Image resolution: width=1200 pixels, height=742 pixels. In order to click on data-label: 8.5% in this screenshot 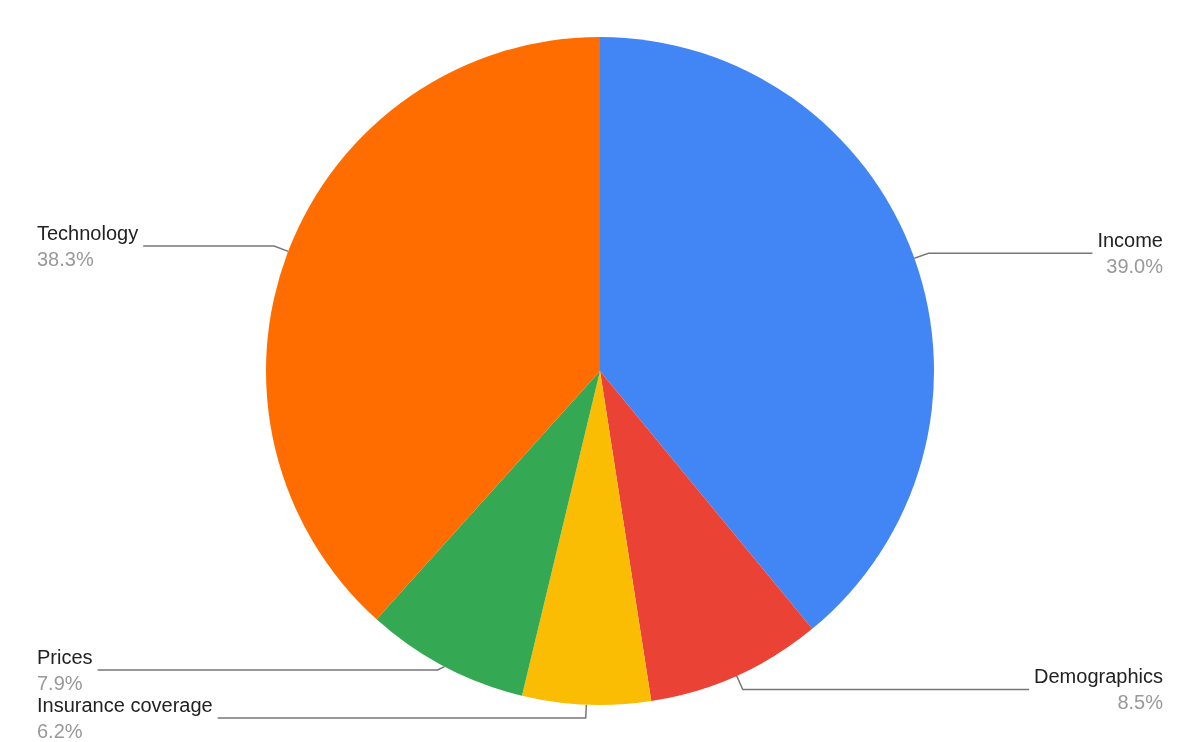, I will do `click(1140, 702)`.